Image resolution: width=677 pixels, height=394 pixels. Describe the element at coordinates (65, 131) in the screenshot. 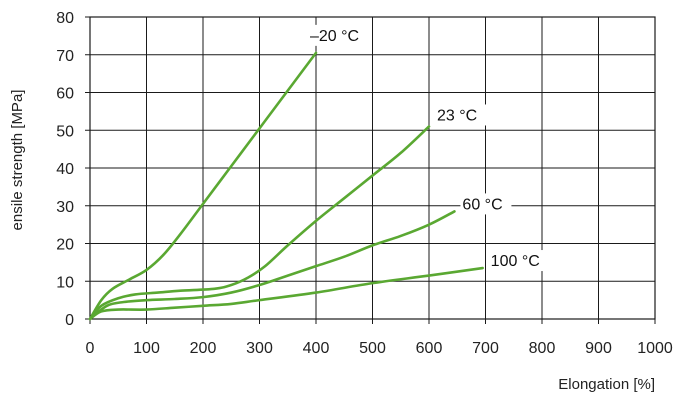

I see `y-tick-label: 50` at that location.